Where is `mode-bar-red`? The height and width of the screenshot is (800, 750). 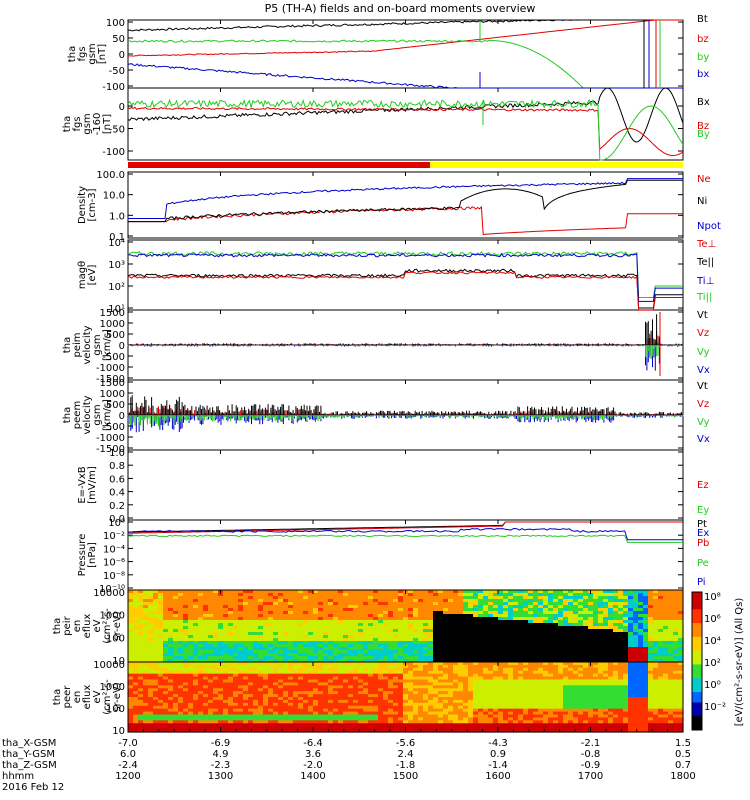
mode-bar-red is located at coordinates (279, 165).